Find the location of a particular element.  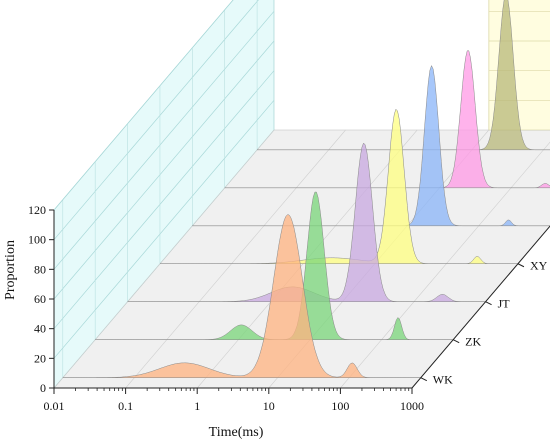

y-tick-label: 100 is located at coordinates (37, 240).